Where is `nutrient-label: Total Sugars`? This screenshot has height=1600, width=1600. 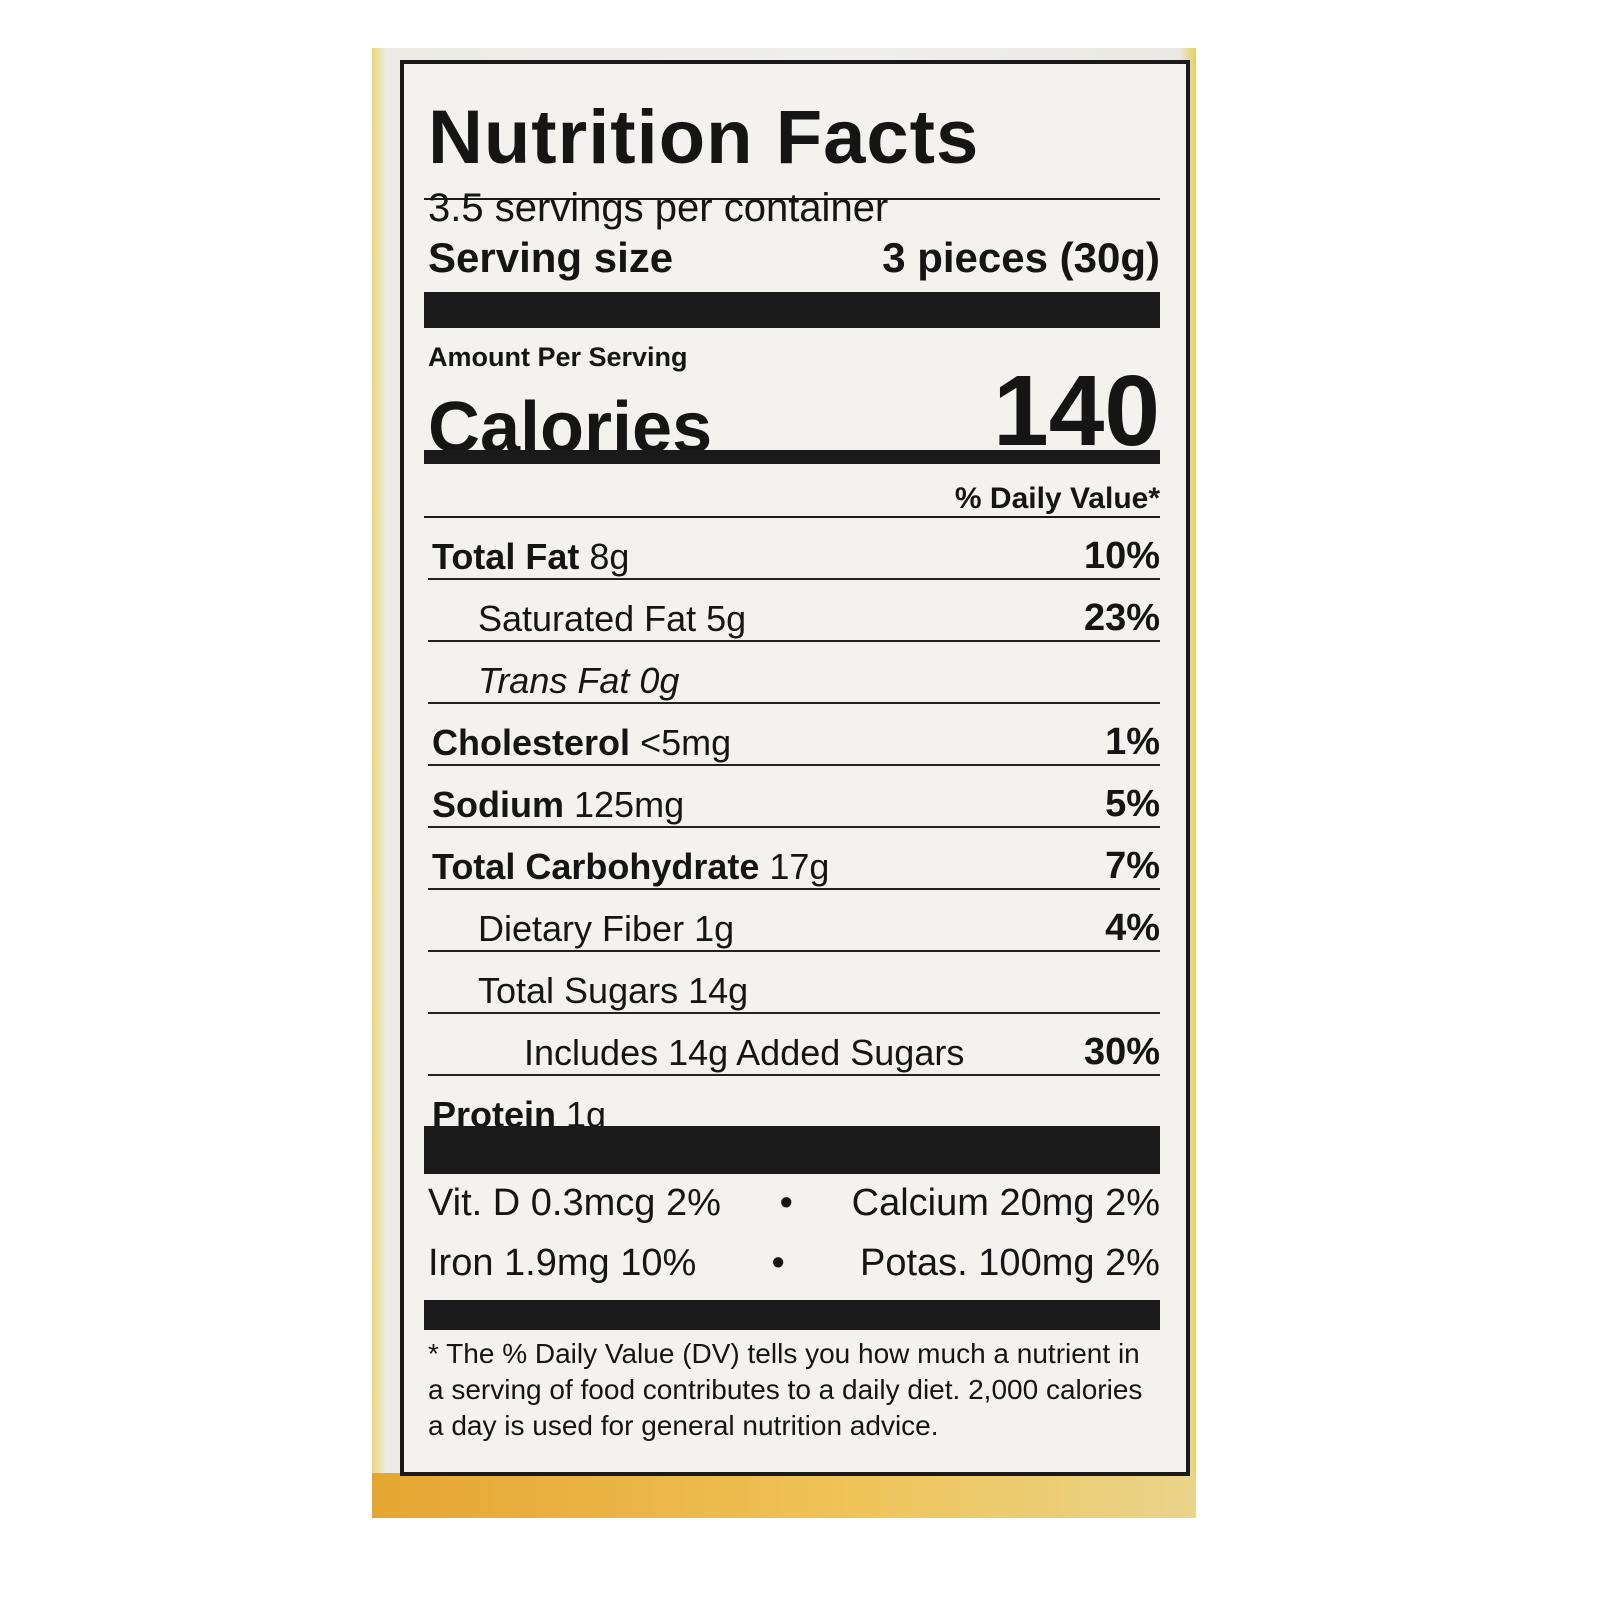
nutrient-label: Total Sugars is located at coordinates (578, 990).